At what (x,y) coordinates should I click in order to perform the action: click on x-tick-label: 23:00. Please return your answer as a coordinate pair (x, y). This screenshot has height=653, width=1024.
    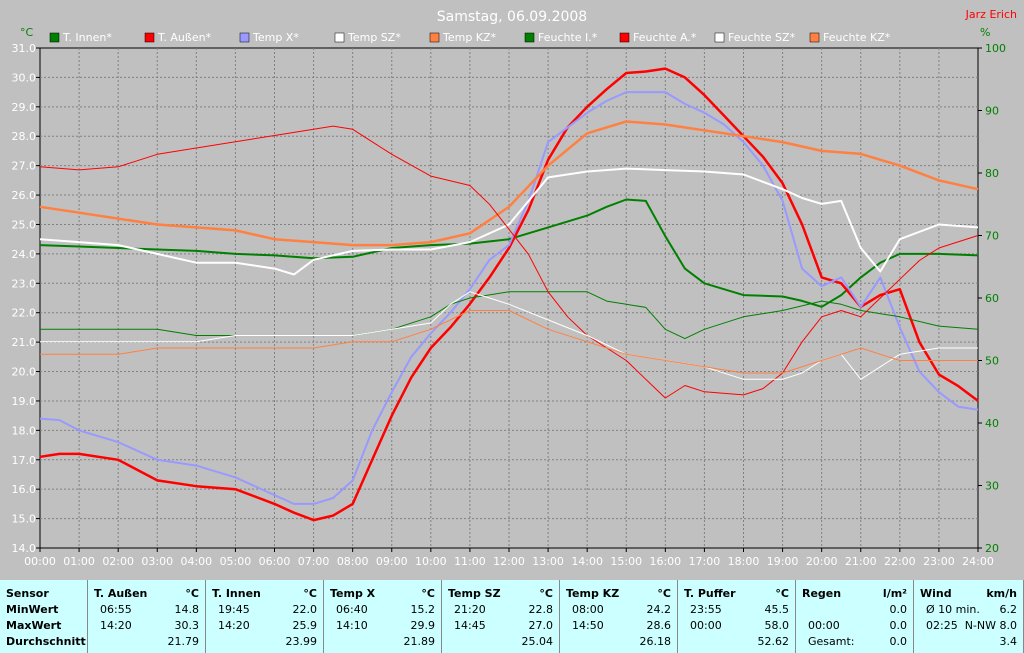
    Looking at the image, I should click on (939, 561).